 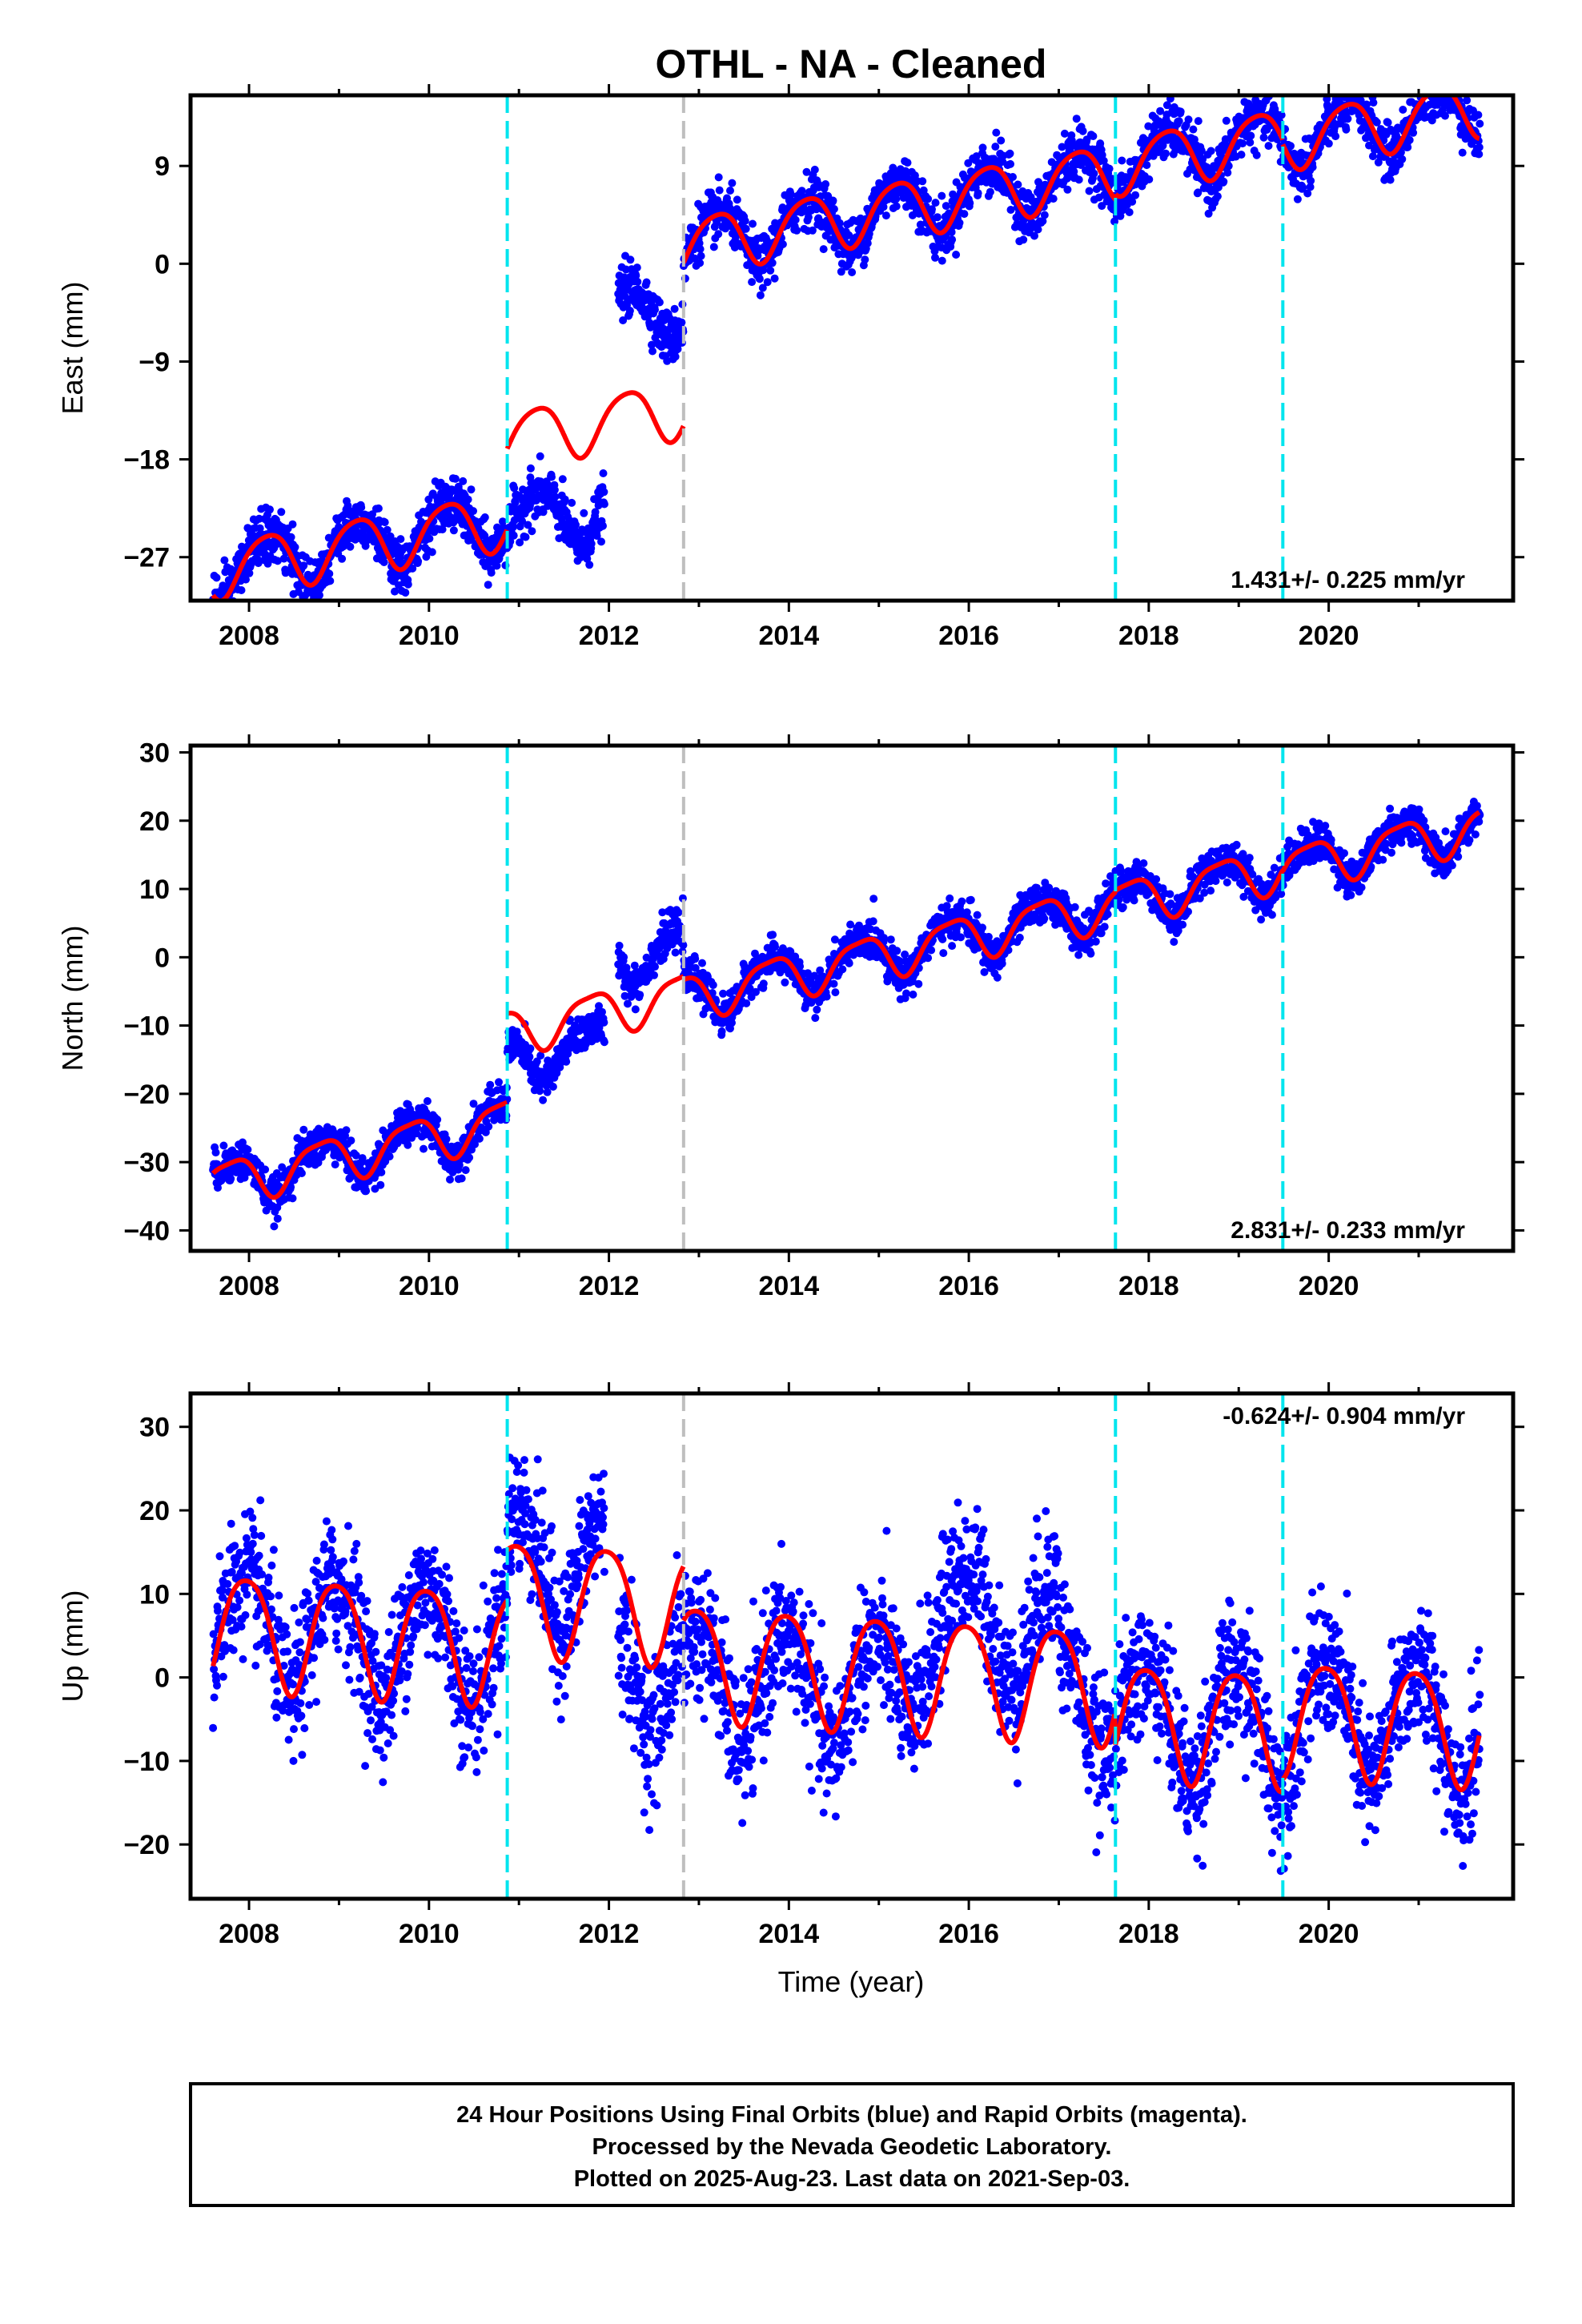 What do you see at coordinates (1348, 580) in the screenshot?
I see `east-rate-label: 1.431+/- 0.225 mm/yr` at bounding box center [1348, 580].